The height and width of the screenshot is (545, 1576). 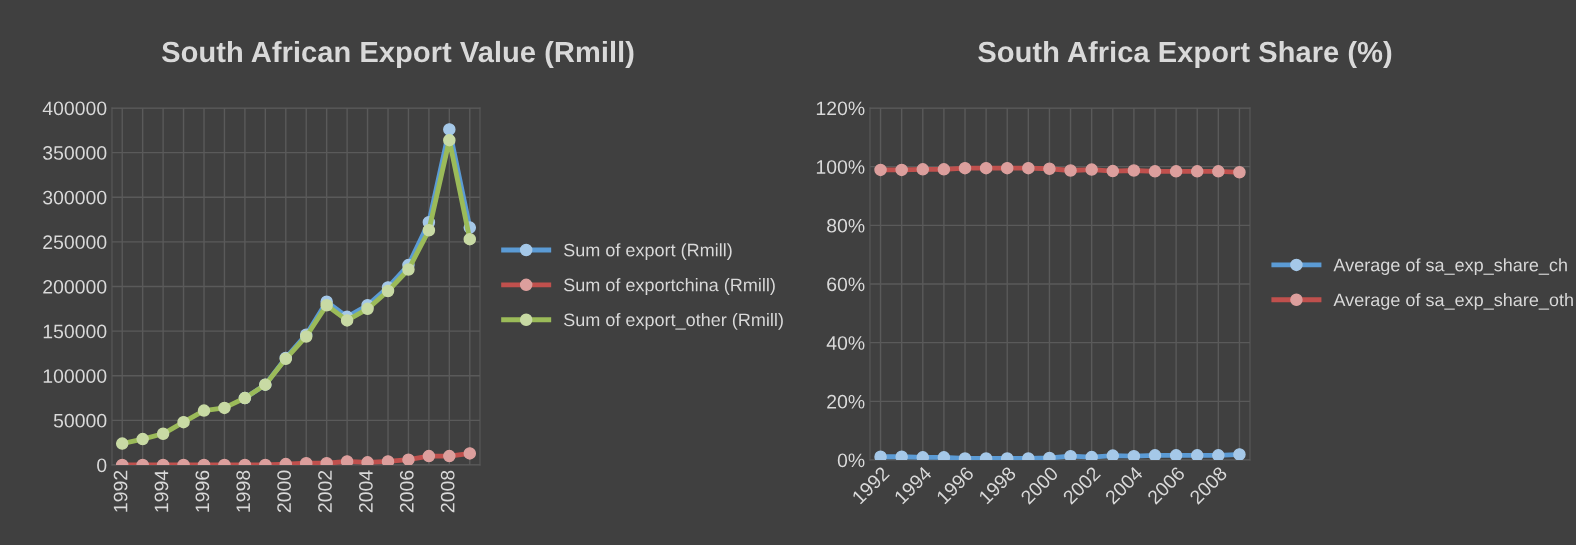 What do you see at coordinates (366, 491) in the screenshot?
I see `x-tick-label: 2004` at bounding box center [366, 491].